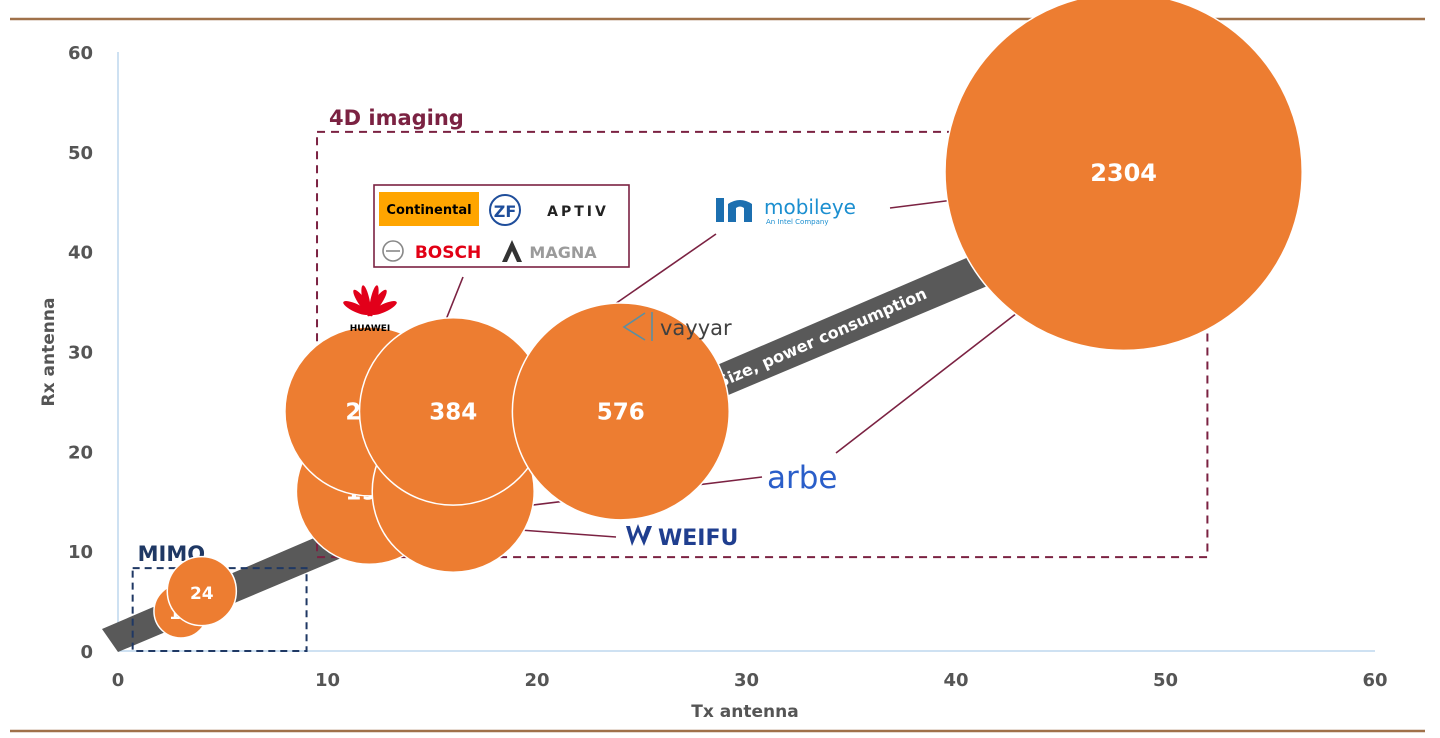 This screenshot has height=738, width=1440. I want to click on mobileye-mark-icon, so click(734, 210).